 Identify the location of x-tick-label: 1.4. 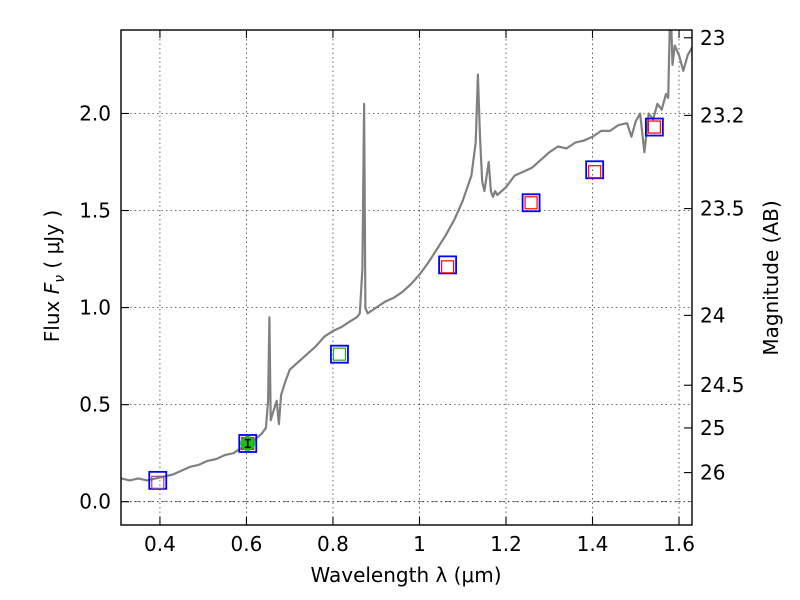
(593, 544).